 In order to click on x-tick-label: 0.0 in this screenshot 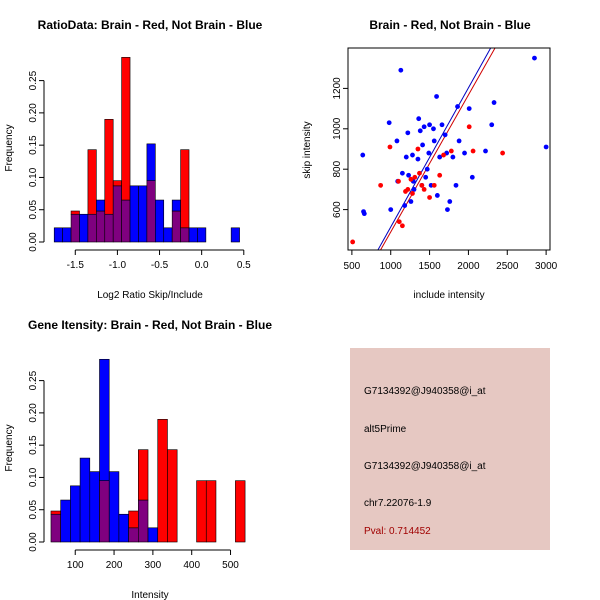, I will do `click(202, 265)`.